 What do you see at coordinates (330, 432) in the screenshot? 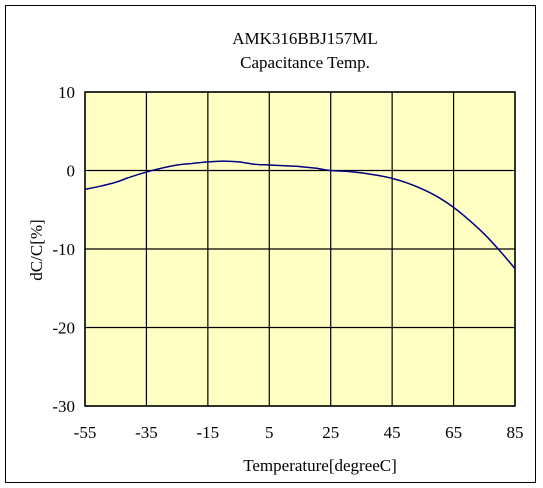
I see `x-tick-label: 25` at bounding box center [330, 432].